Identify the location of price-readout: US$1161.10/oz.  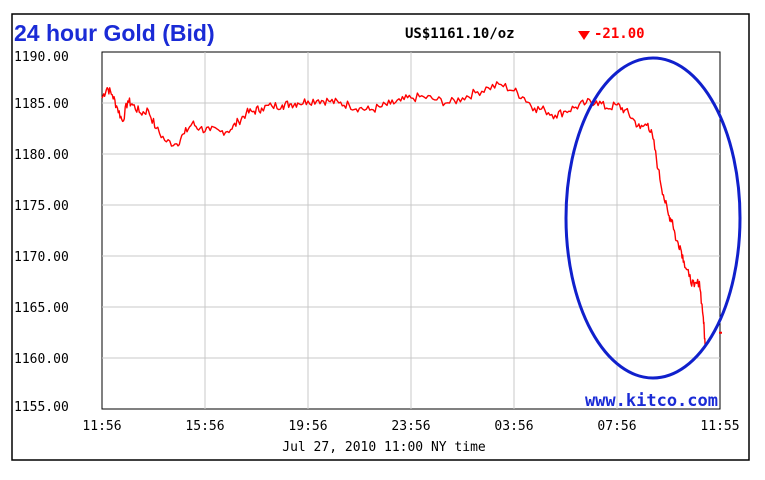
(460, 34).